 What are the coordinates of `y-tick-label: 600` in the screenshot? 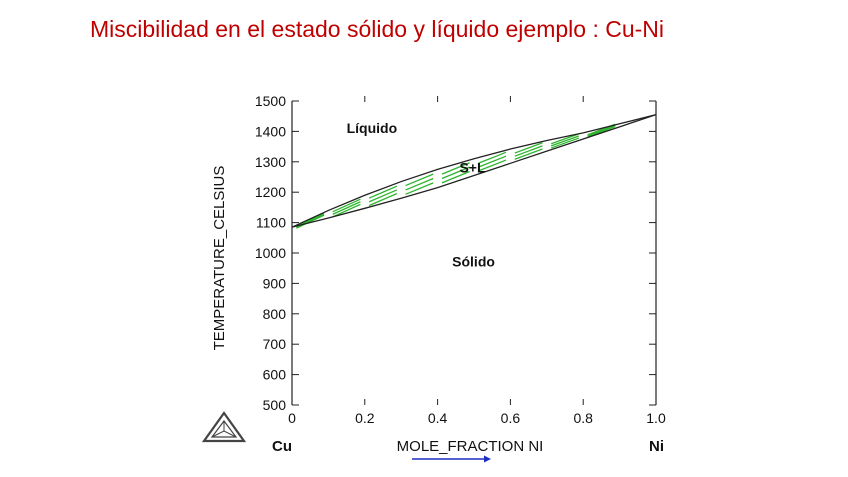 It's located at (275, 375).